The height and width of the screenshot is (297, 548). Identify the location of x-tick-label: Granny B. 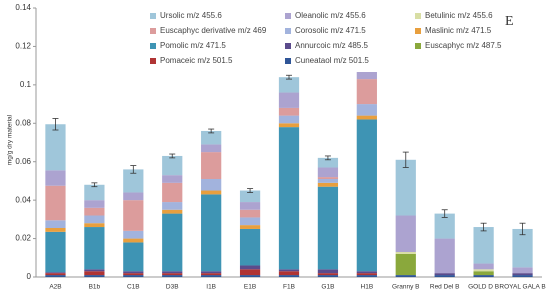
(405, 287).